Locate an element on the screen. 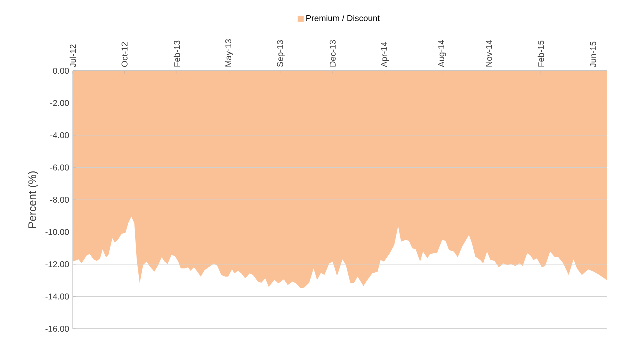 The width and height of the screenshot is (640, 350). y-tick-label: -16.00 is located at coordinates (58, 329).